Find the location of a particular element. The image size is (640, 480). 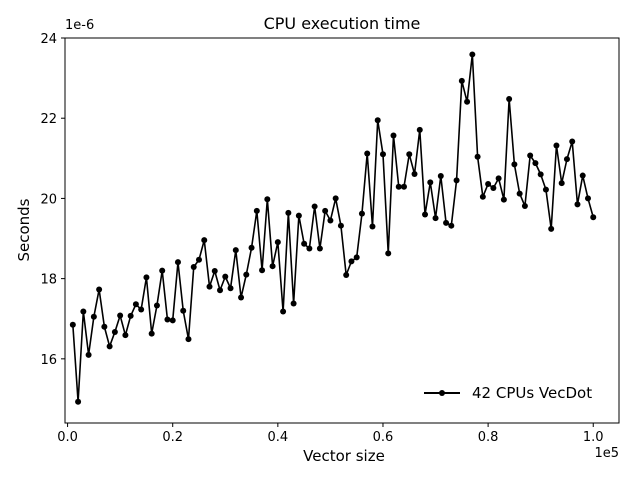

y-axis: 16 18 20 22 24 is located at coordinates (52, 200).